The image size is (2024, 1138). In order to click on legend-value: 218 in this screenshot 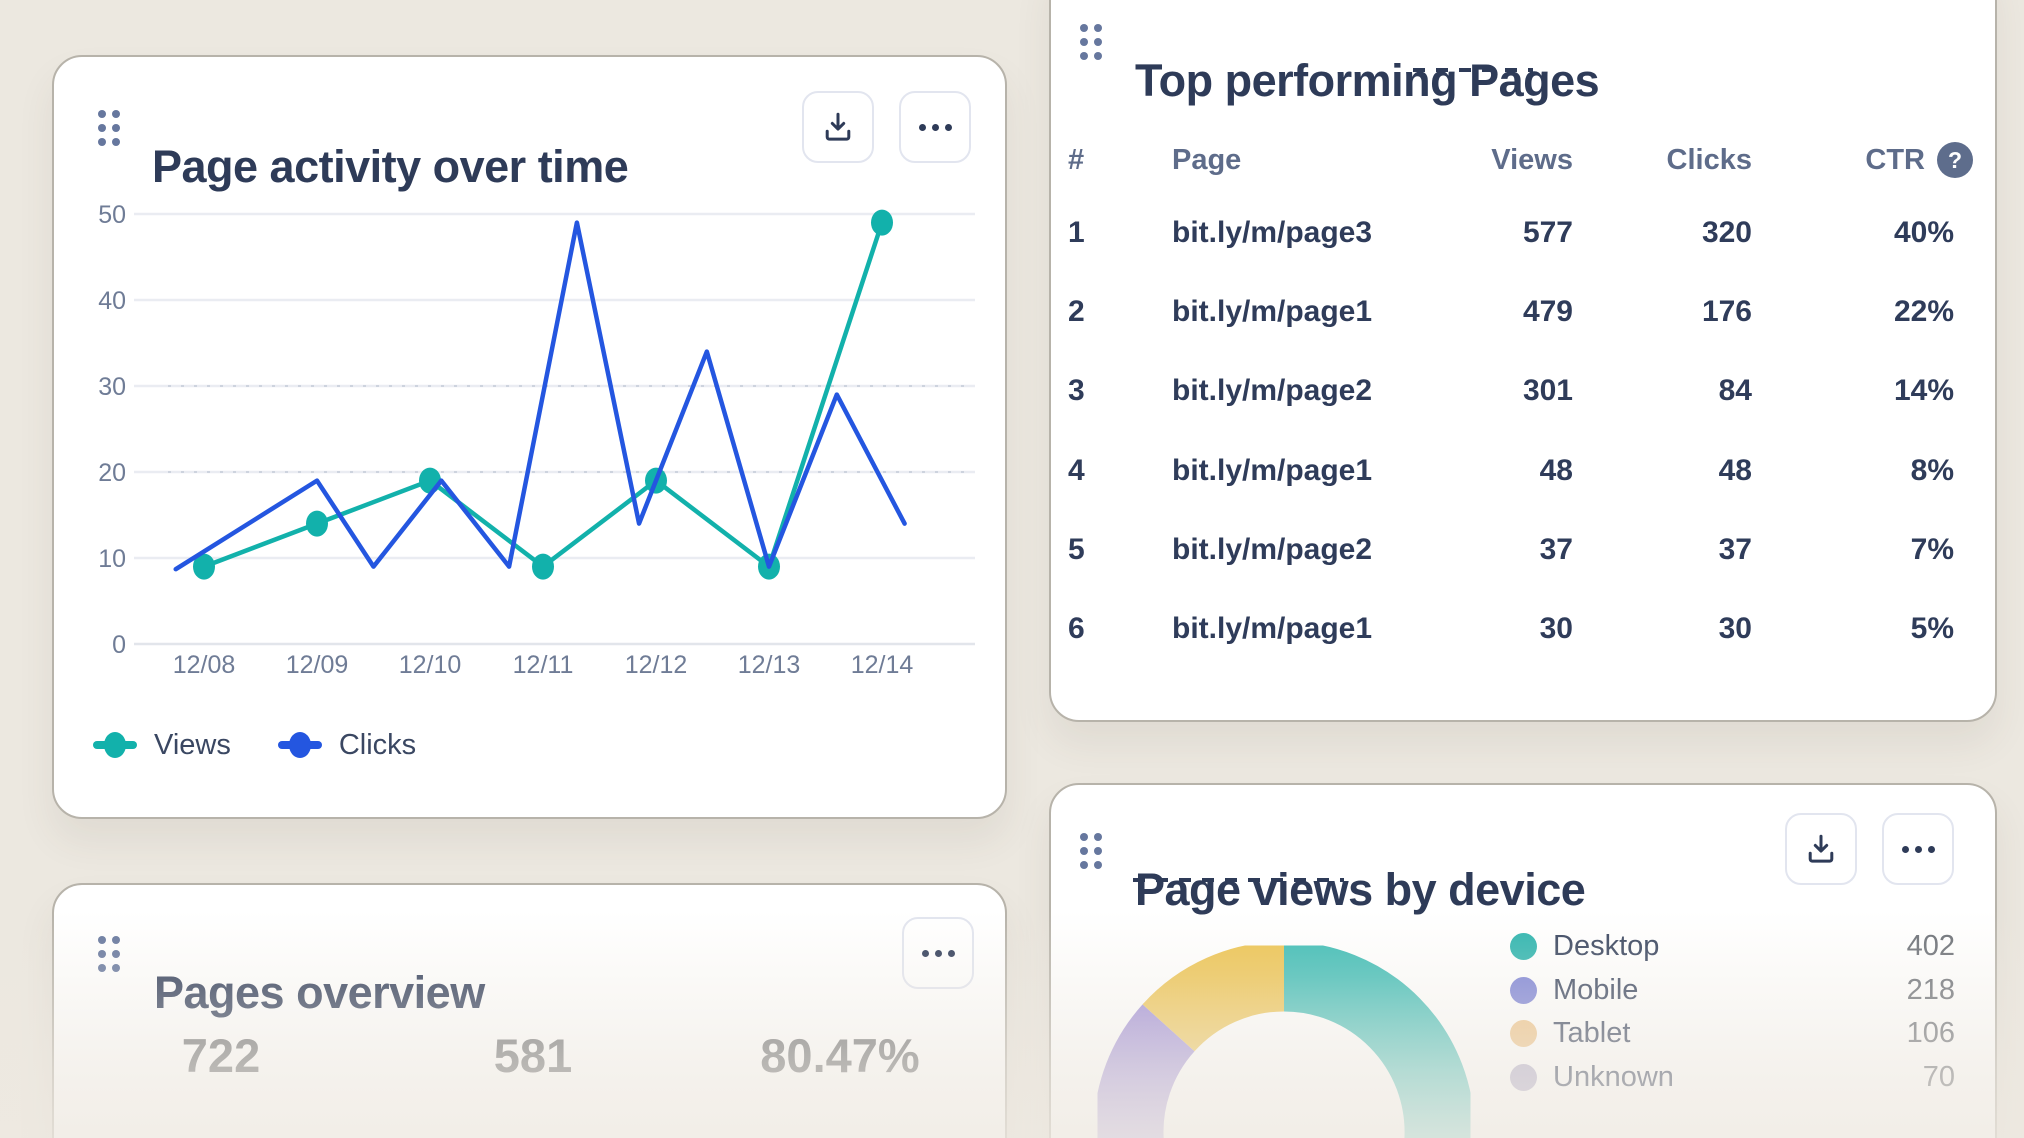, I will do `click(1930, 989)`.